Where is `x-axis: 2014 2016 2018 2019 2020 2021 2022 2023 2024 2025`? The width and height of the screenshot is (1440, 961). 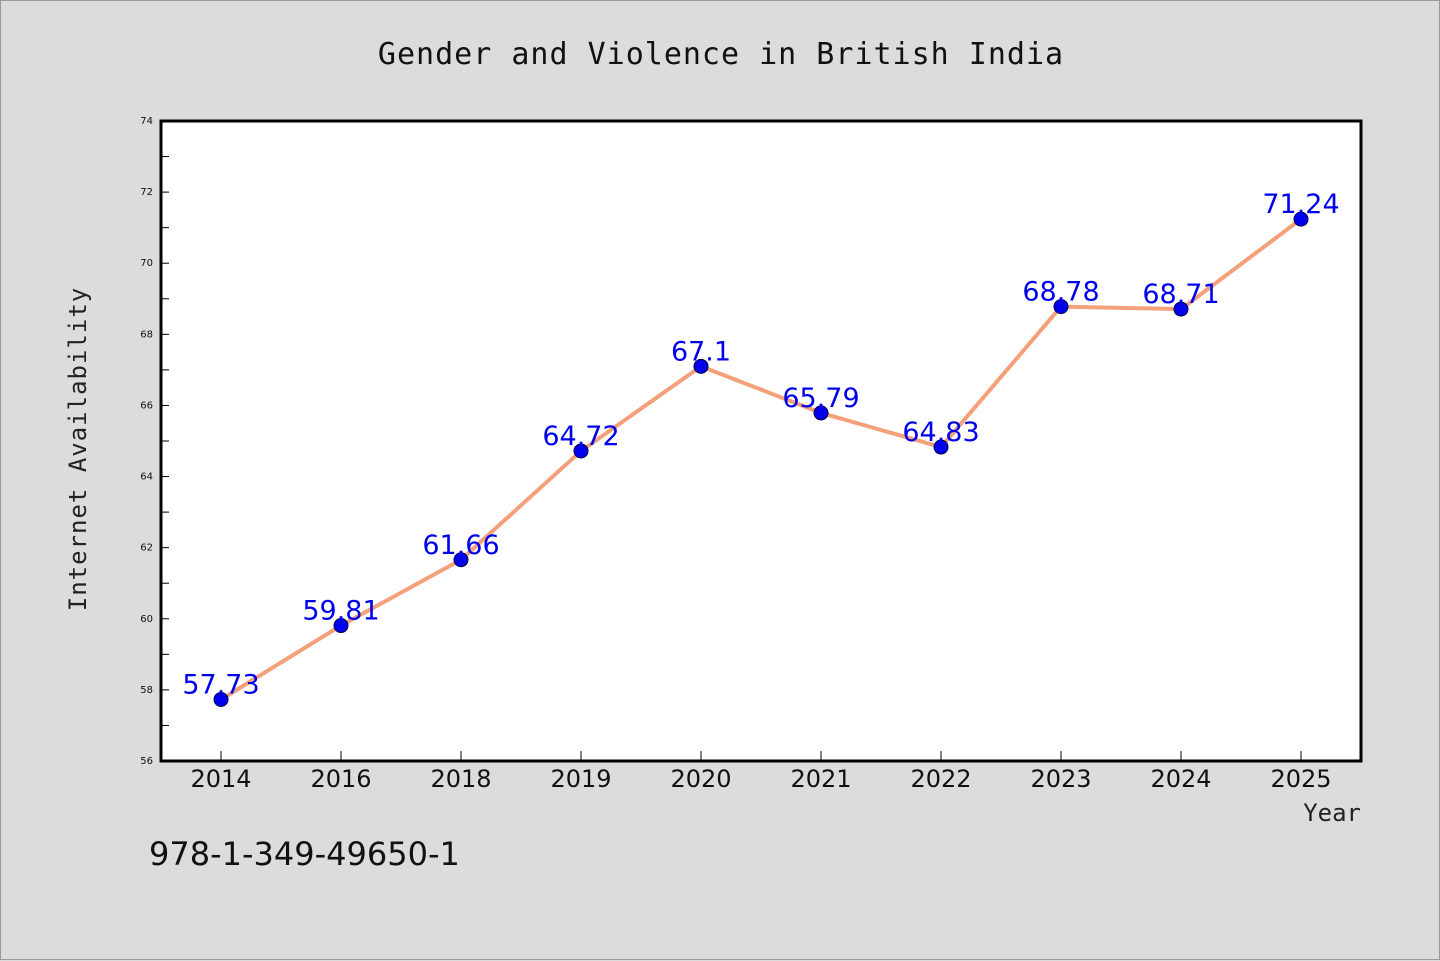 x-axis: 2014 2016 2018 2019 2020 2021 2022 2023 2024 2025 is located at coordinates (761, 772).